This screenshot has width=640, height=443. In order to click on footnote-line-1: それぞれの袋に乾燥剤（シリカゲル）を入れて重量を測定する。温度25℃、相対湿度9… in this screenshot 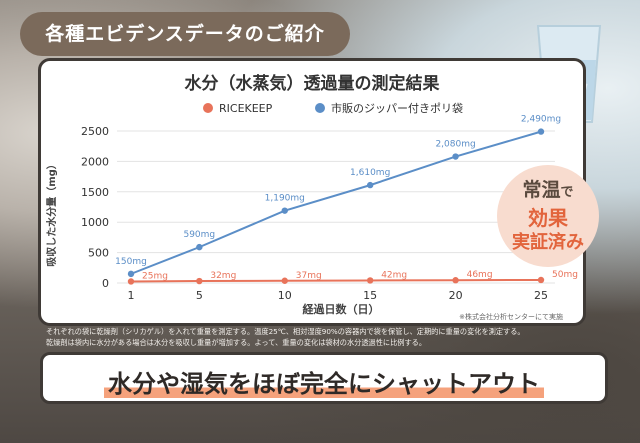, I will do `click(285, 331)`.